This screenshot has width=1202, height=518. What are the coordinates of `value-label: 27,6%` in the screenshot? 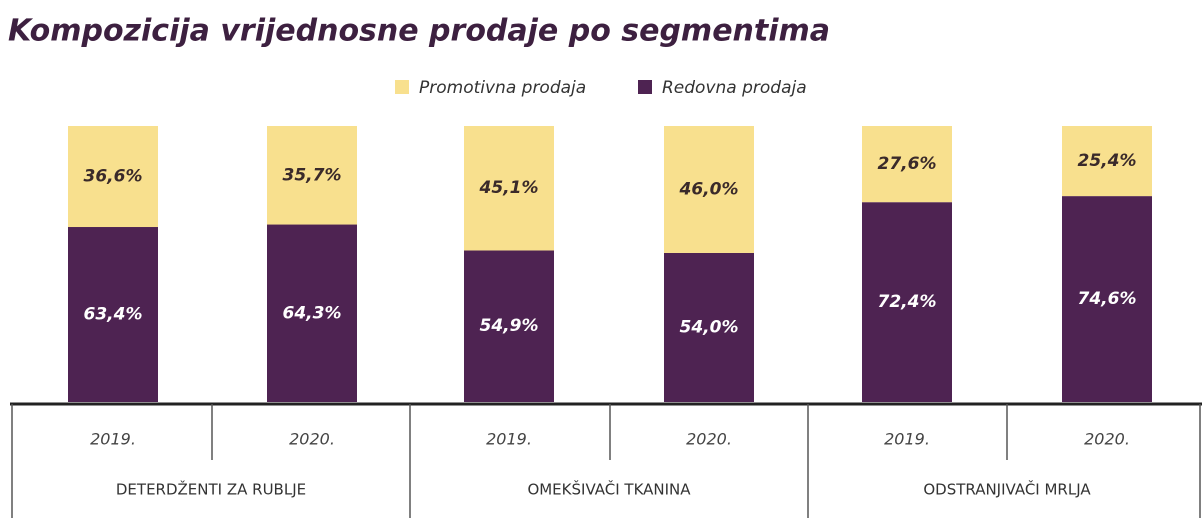 It's located at (907, 164).